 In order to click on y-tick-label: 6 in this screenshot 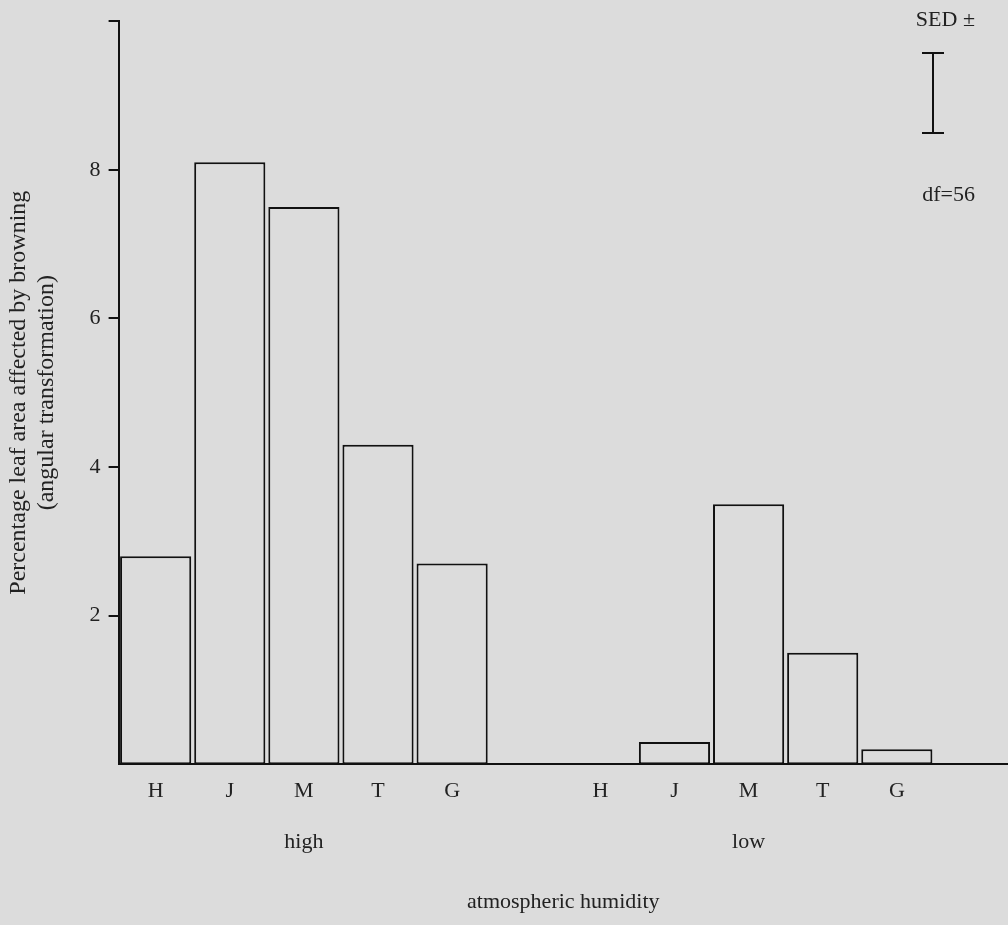, I will do `click(95, 317)`.